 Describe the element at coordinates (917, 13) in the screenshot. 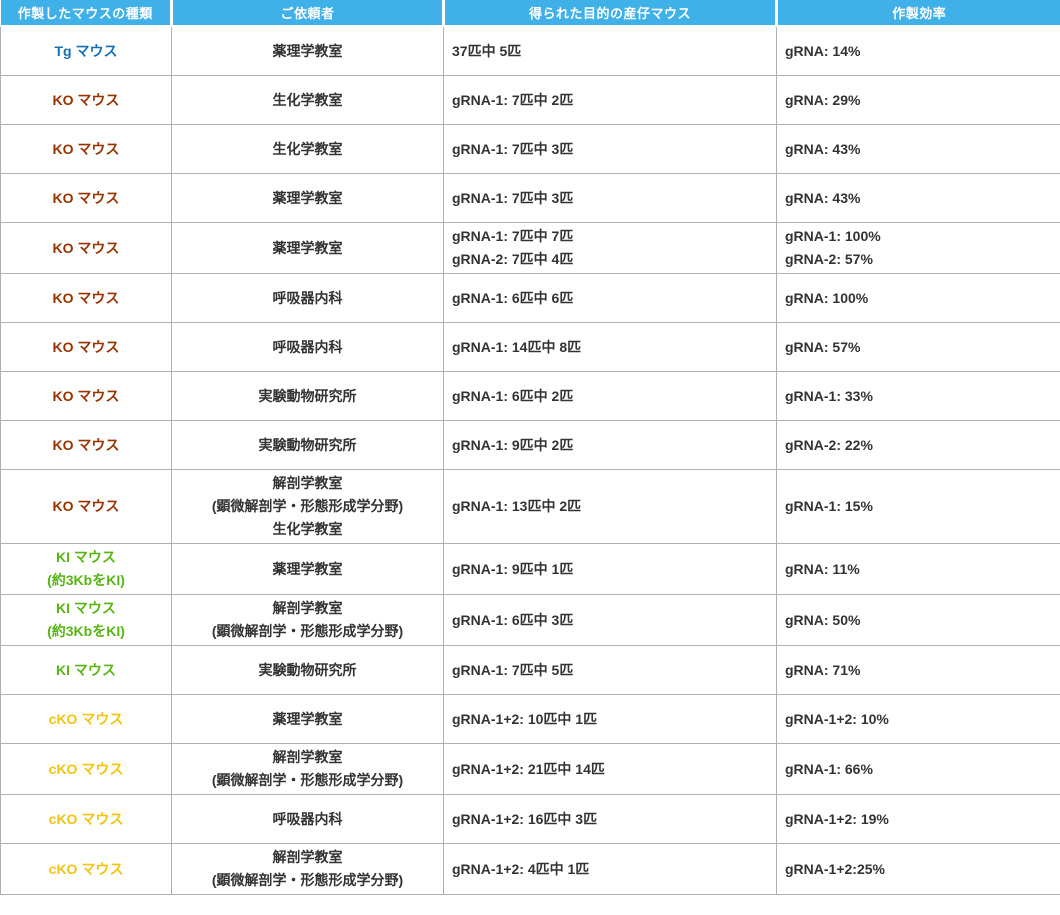

I see `header-efficiency: 作製効率` at that location.